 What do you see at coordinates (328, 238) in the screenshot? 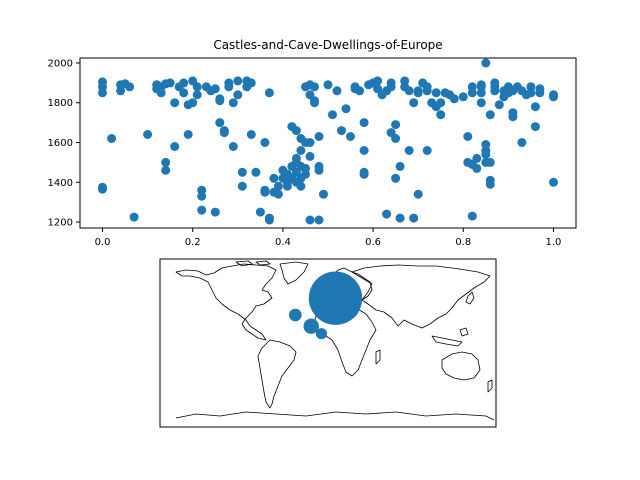
I see `x-axis-ticks: 0.0 0.2 0.4 0.6 0.8 1.0` at bounding box center [328, 238].